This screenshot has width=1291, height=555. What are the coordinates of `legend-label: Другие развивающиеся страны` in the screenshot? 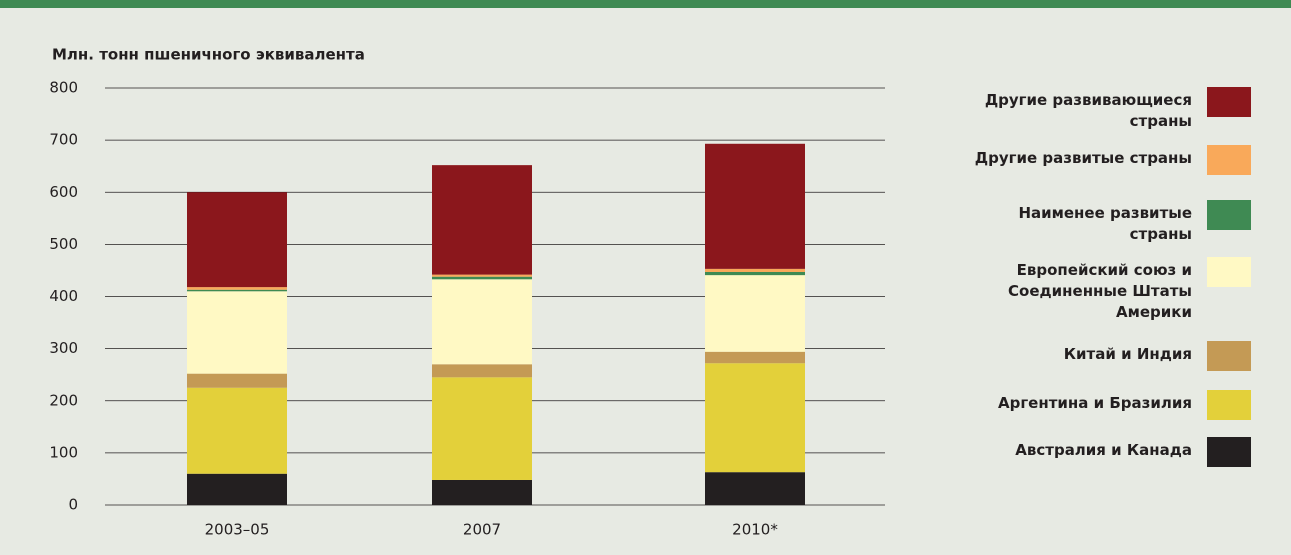 It's located at (1088, 110).